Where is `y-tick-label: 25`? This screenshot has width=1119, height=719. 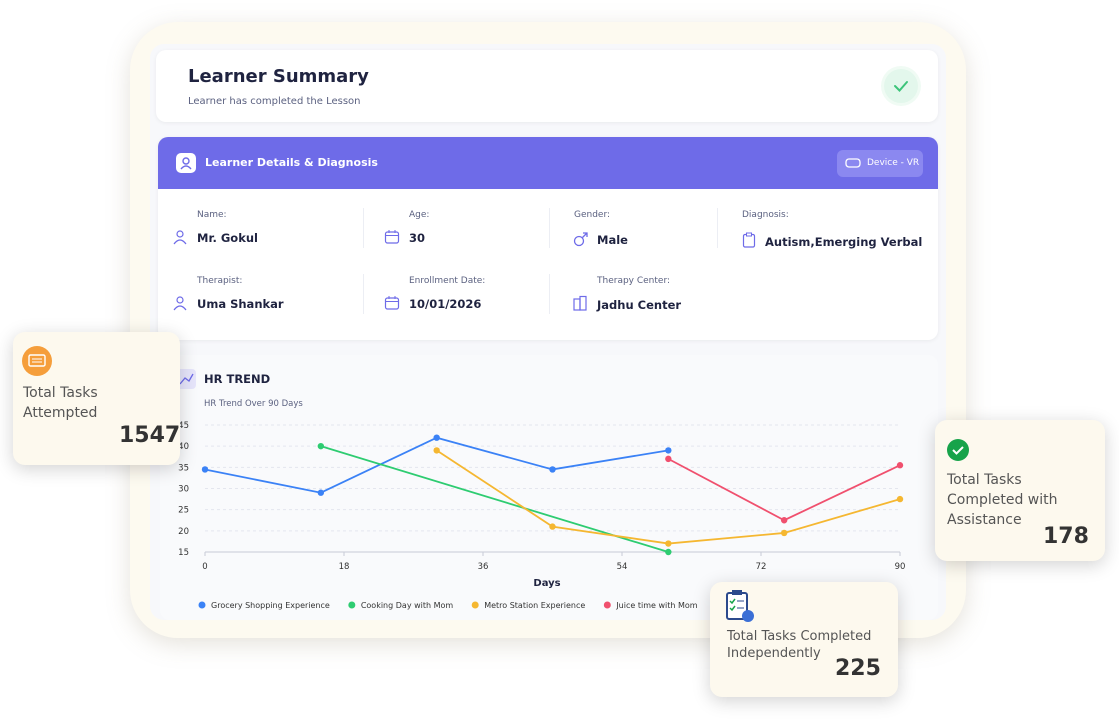
y-tick-label: 25 is located at coordinates (183, 511).